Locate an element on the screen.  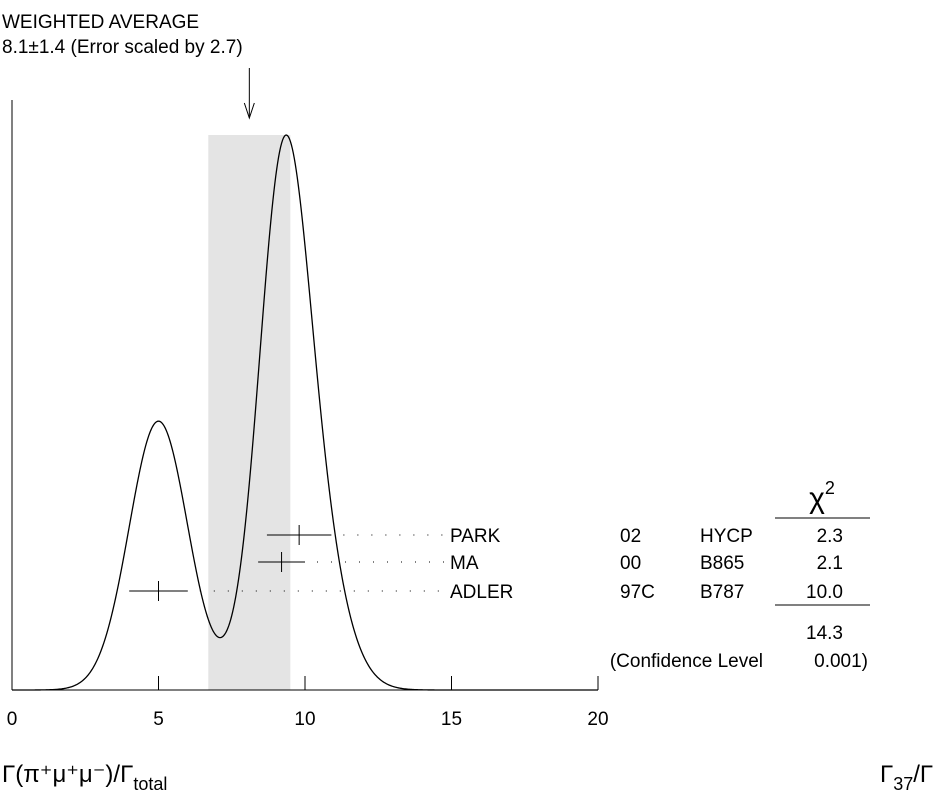
x-axis-label: Γ(π⁺μ⁺μ⁻)/Γtotal is located at coordinates (84, 777).